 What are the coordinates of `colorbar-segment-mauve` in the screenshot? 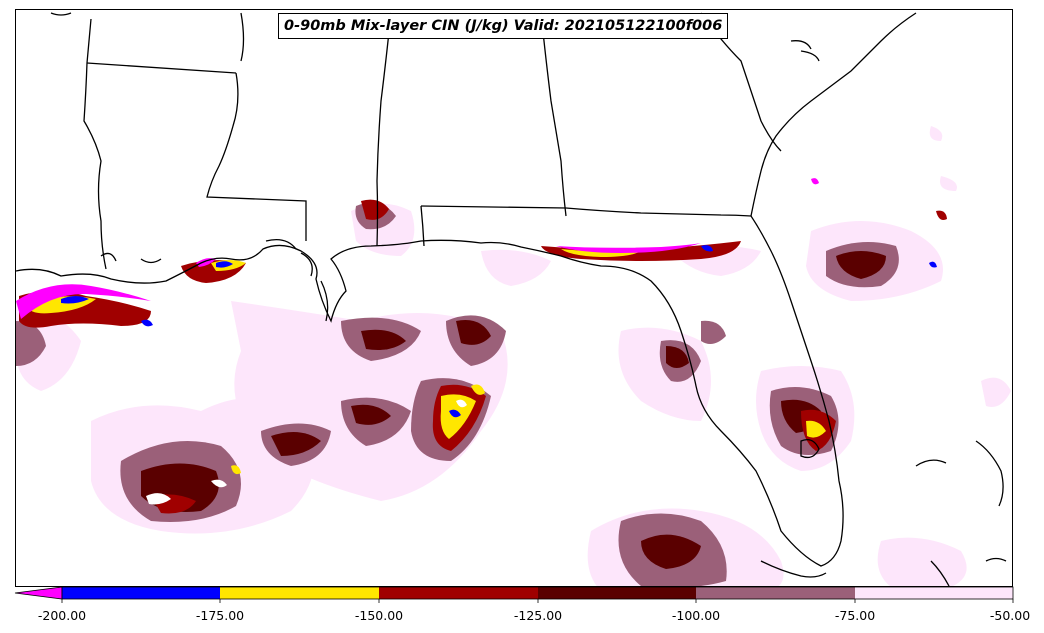 It's located at (775, 593).